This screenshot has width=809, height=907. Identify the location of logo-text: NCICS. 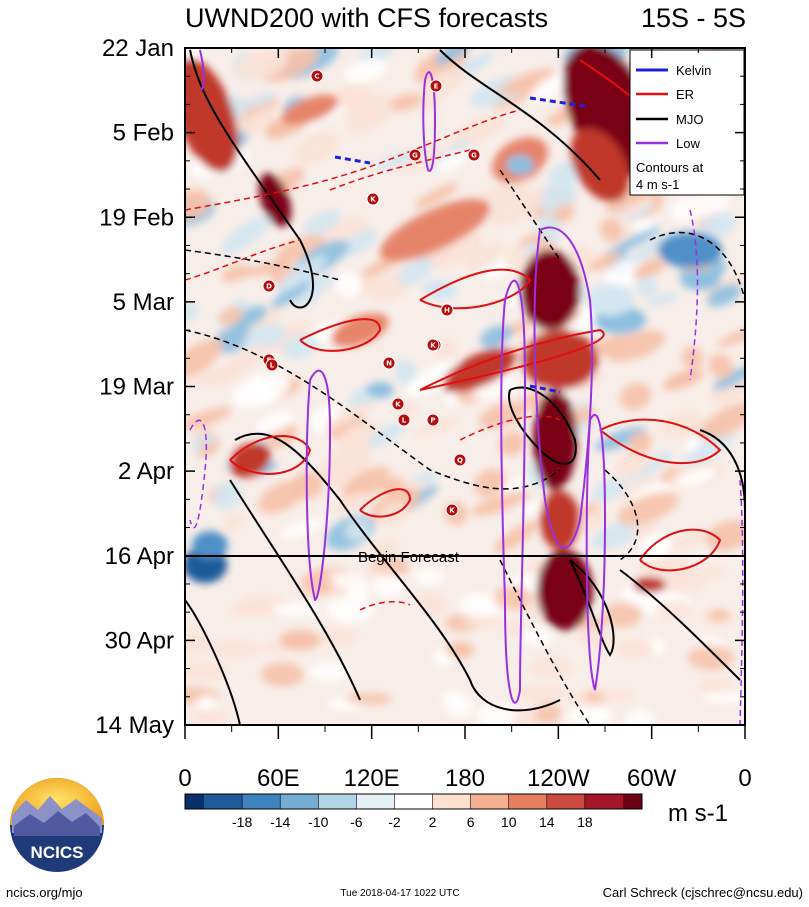
(57, 852).